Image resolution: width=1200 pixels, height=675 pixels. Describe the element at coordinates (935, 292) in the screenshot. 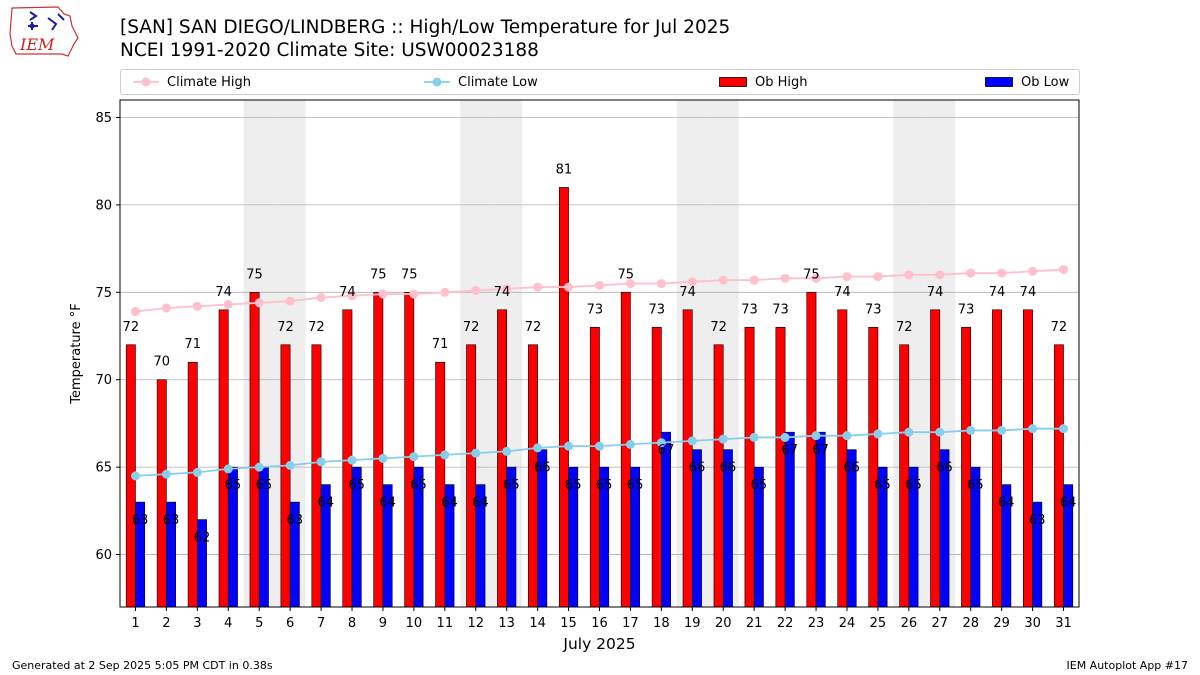

I see `ob-high-label-day-27: 74` at that location.